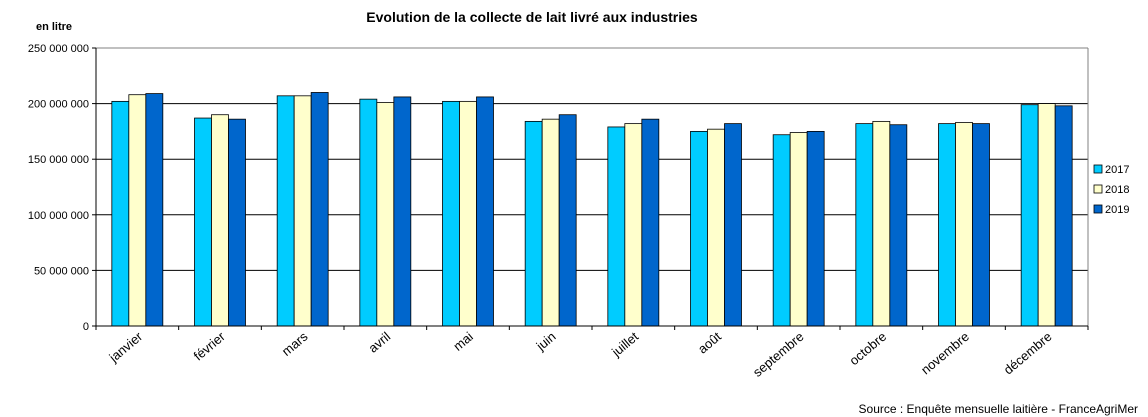 Image resolution: width=1148 pixels, height=417 pixels. Describe the element at coordinates (451, 213) in the screenshot. I see `bar-2017-mai` at that location.